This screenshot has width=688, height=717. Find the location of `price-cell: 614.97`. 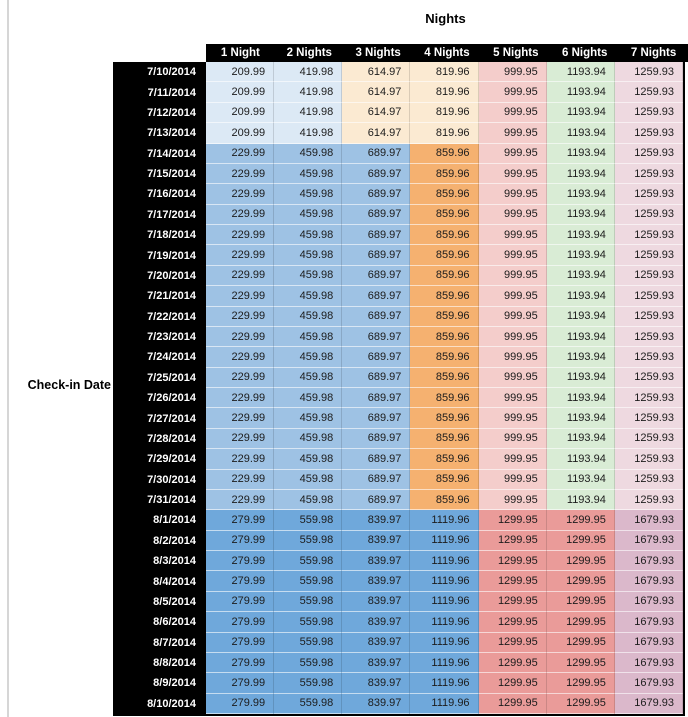

price-cell: 614.97 is located at coordinates (376, 113).